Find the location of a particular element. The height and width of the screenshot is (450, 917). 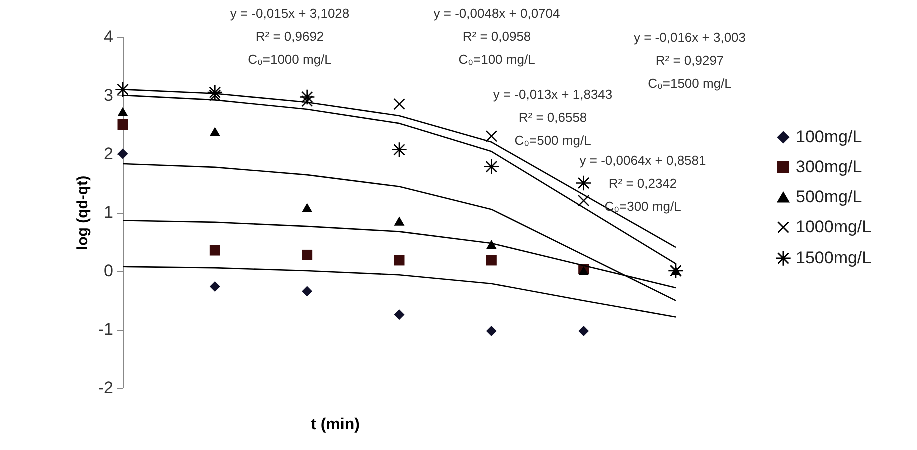

legend-label: 1000mg/L is located at coordinates (834, 227).